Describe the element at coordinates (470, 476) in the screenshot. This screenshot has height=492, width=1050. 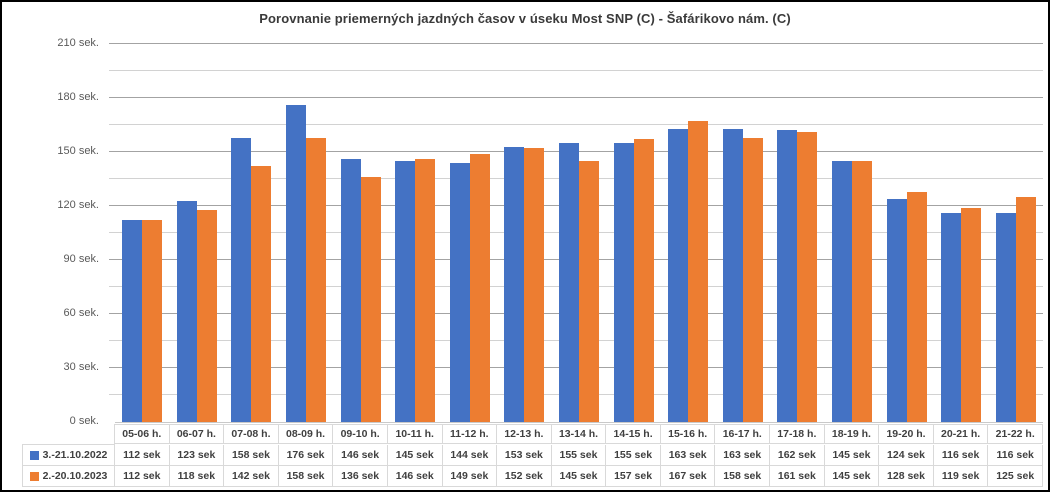
I see `table-value-cell: 149 sek` at that location.